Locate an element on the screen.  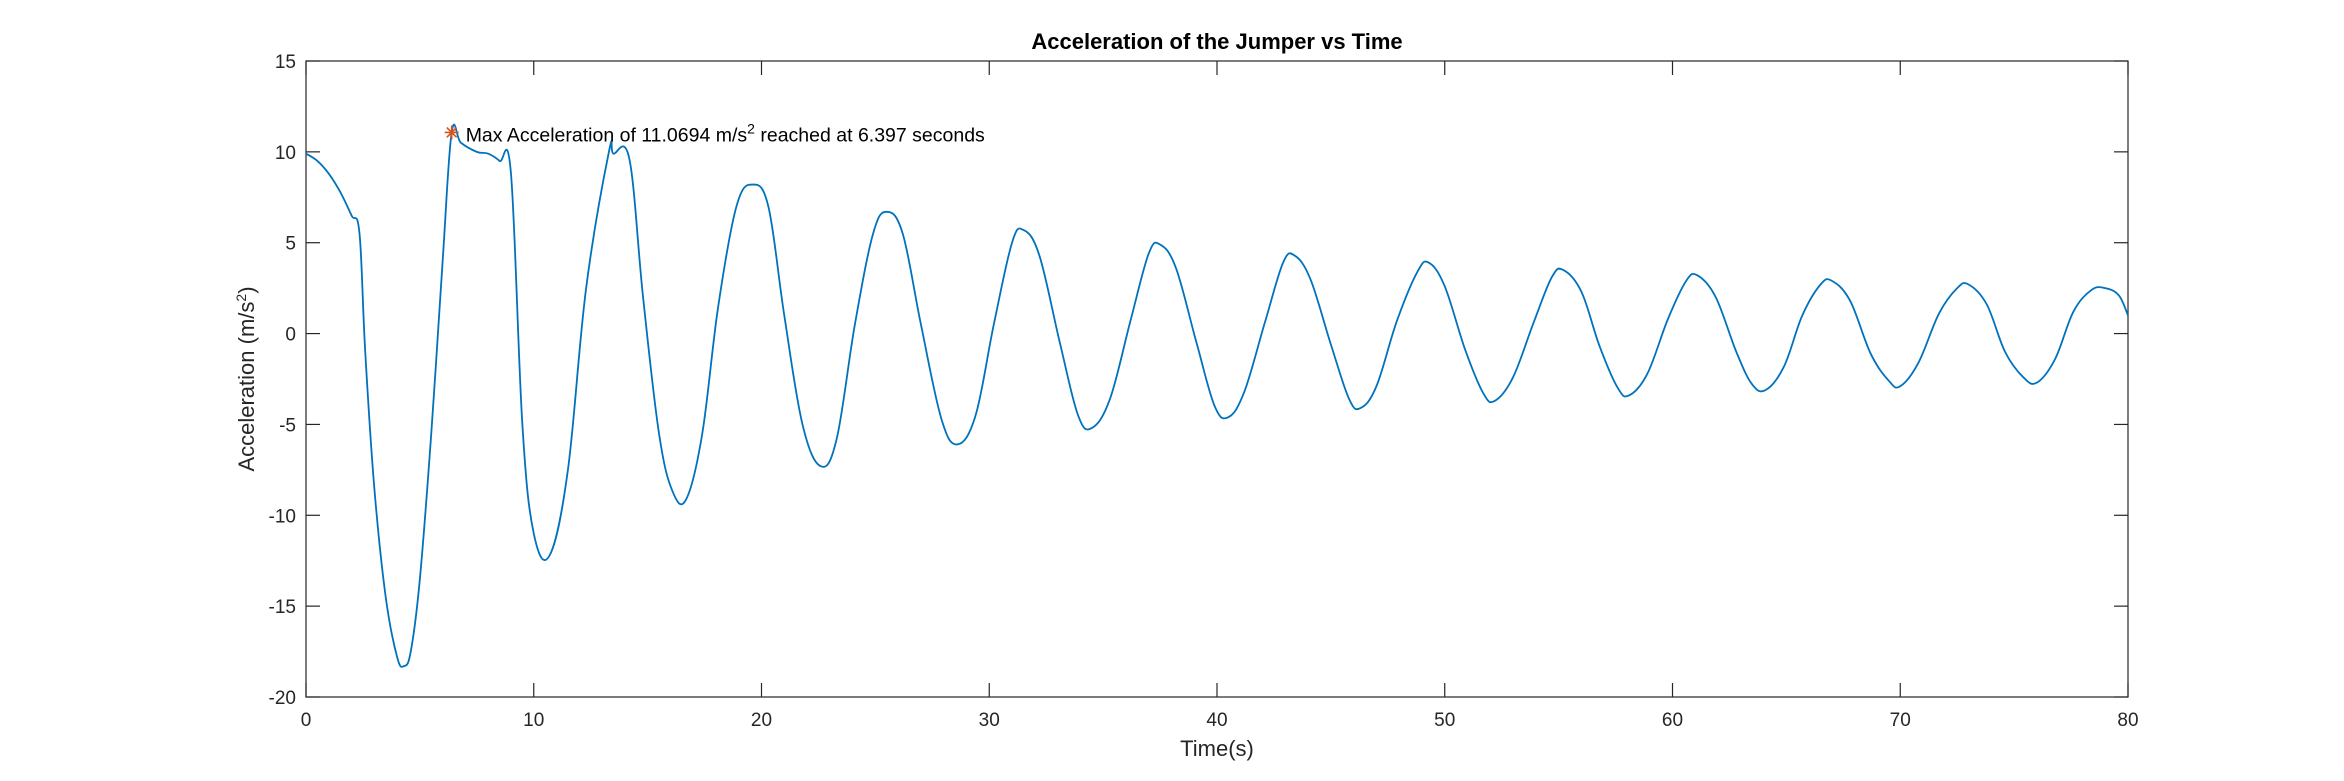
x-tick-label: 40 is located at coordinates (1216, 720).